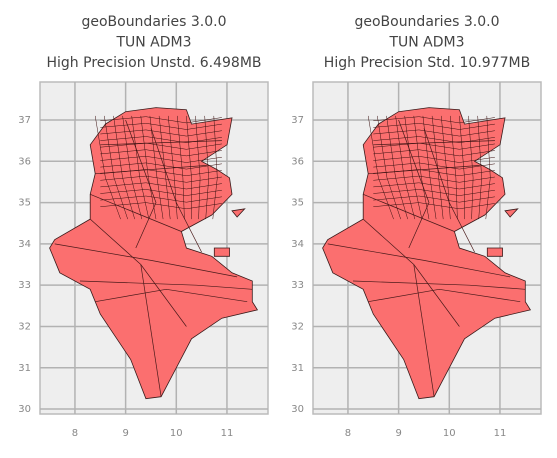  I want to click on panel-title: High Precision Unstd. 6.498MB, so click(154, 63).